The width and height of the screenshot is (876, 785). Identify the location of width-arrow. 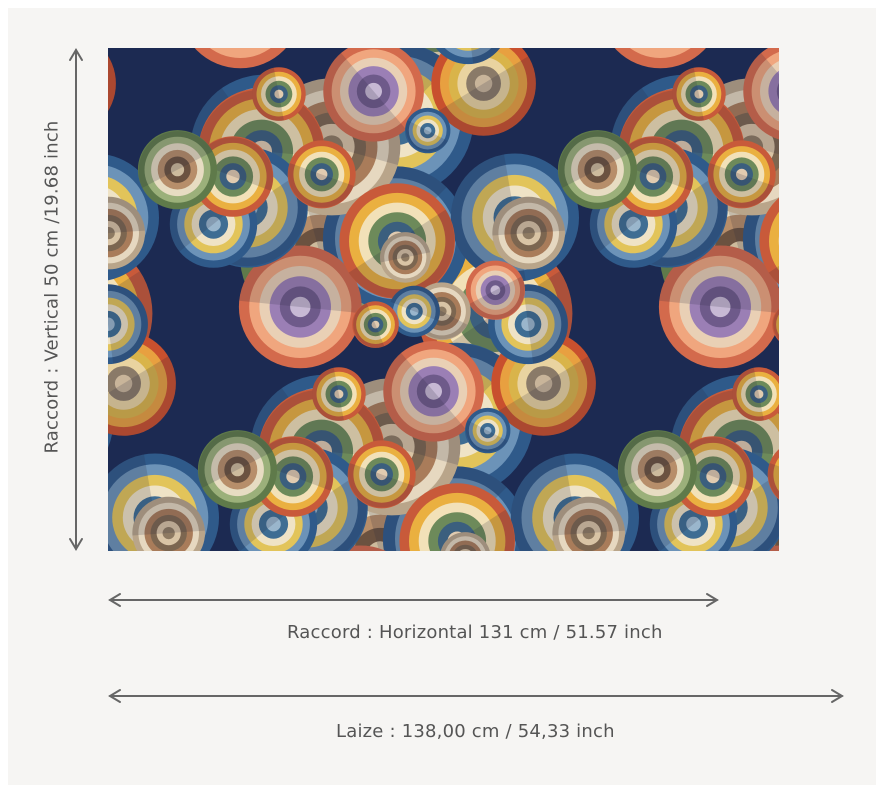
(476, 696).